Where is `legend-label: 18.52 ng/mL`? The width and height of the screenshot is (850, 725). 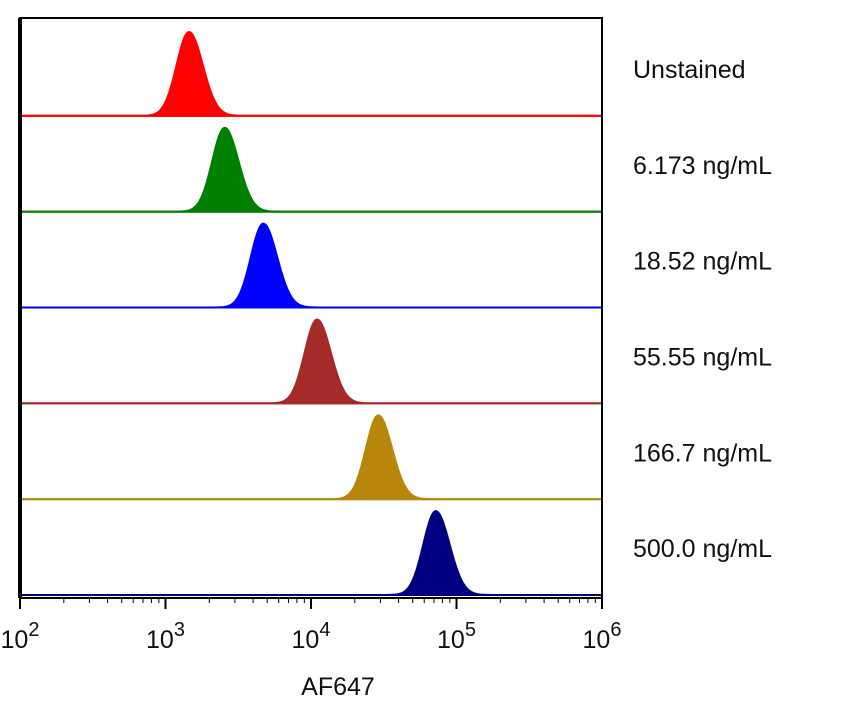 legend-label: 18.52 ng/mL is located at coordinates (702, 262).